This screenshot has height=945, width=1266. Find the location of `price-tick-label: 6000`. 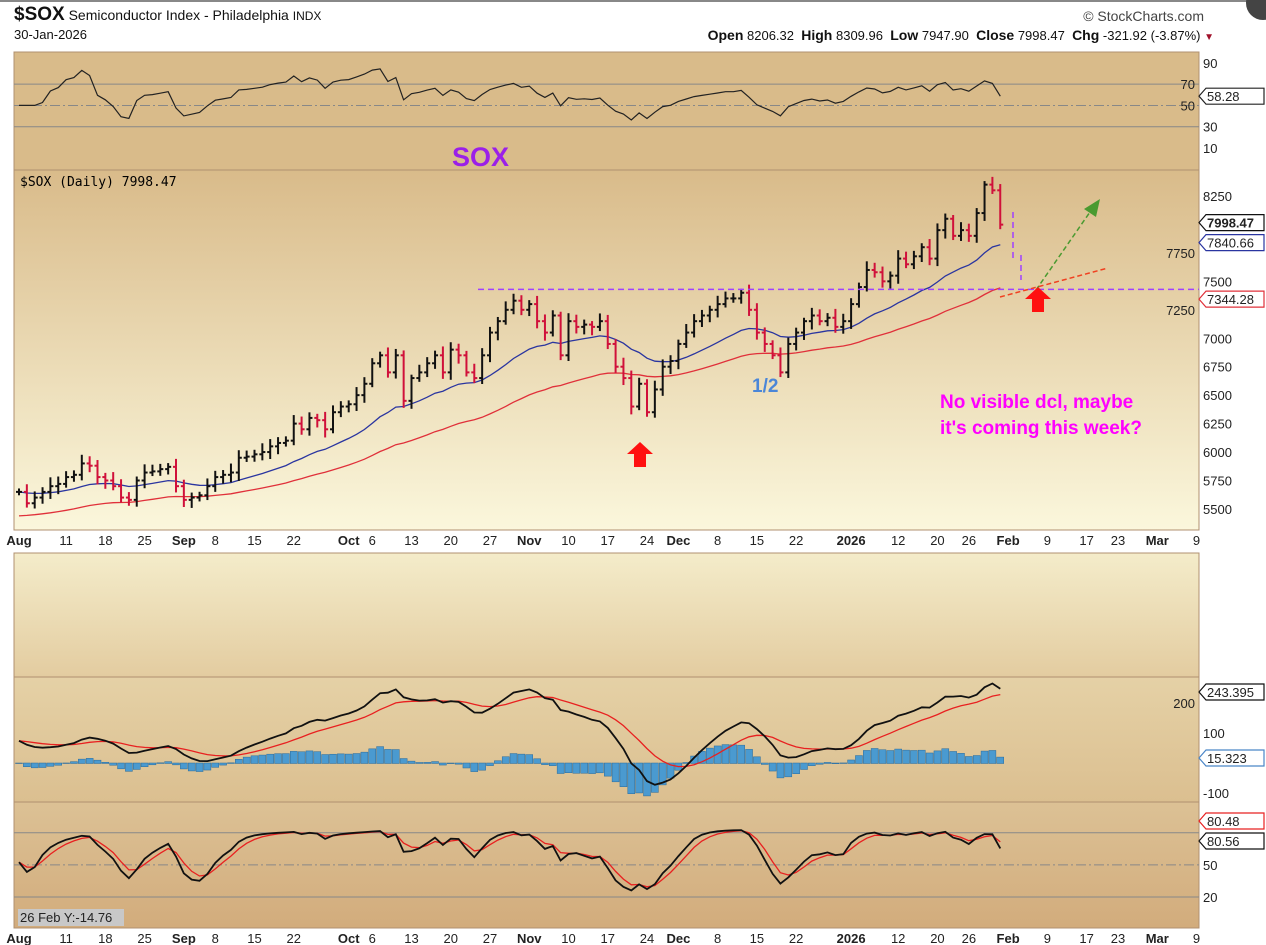

price-tick-label: 6000 is located at coordinates (1217, 452).